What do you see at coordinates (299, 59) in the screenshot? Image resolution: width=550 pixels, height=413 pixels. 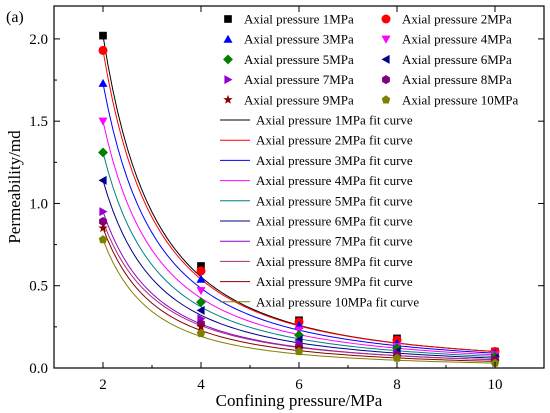 I see `legend-label: Axial pressure 5MPa` at bounding box center [299, 59].